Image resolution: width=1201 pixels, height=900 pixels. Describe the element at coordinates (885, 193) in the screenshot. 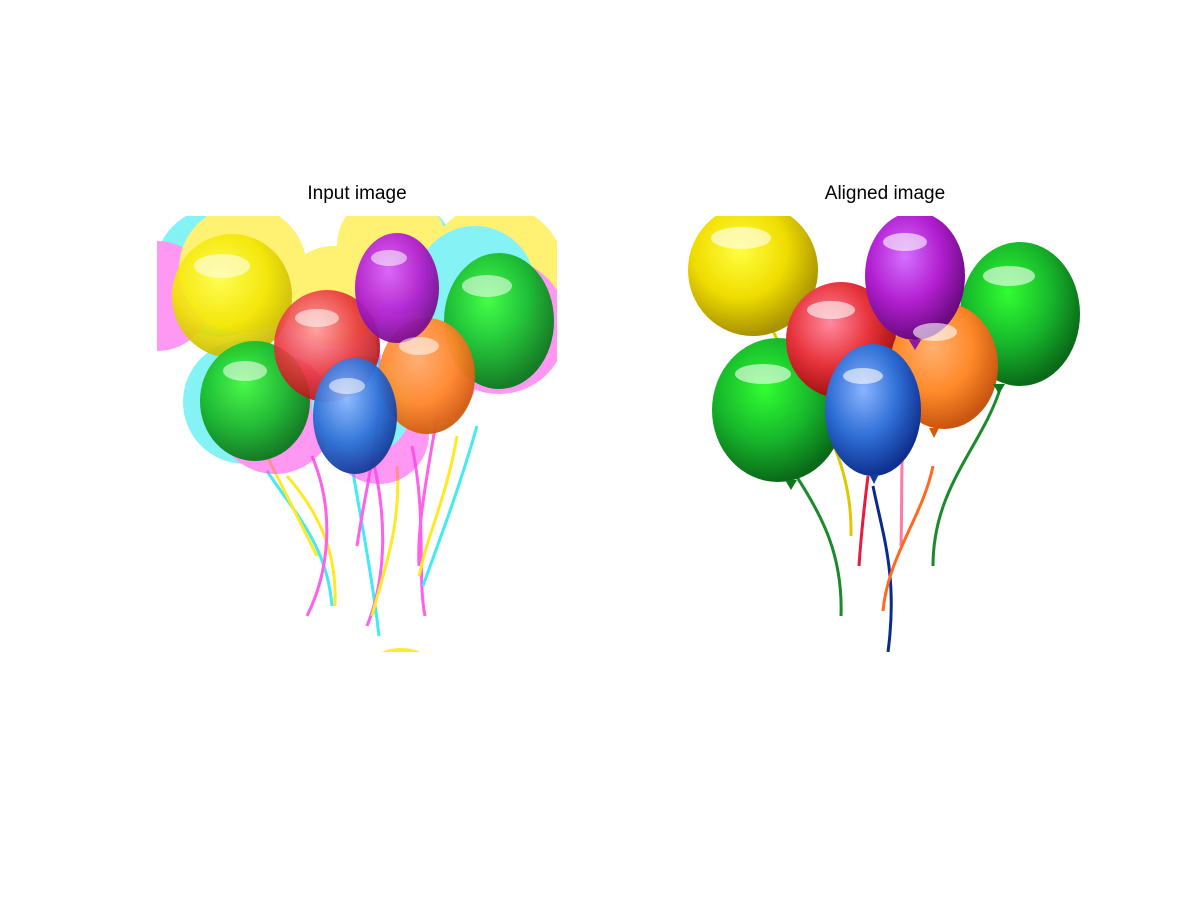

I see `aligned-image-title: Aligned image` at that location.